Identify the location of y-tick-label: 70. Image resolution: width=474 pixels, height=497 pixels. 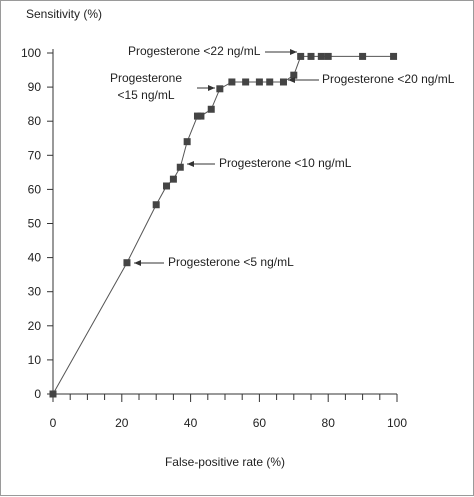
(35, 155).